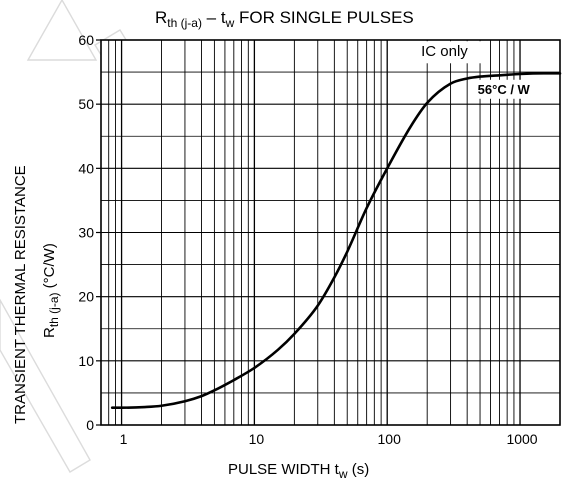  Describe the element at coordinates (20, 294) in the screenshot. I see `y-axis-title-line1: TRANSIENT THERMAL RESISTANCE` at that location.